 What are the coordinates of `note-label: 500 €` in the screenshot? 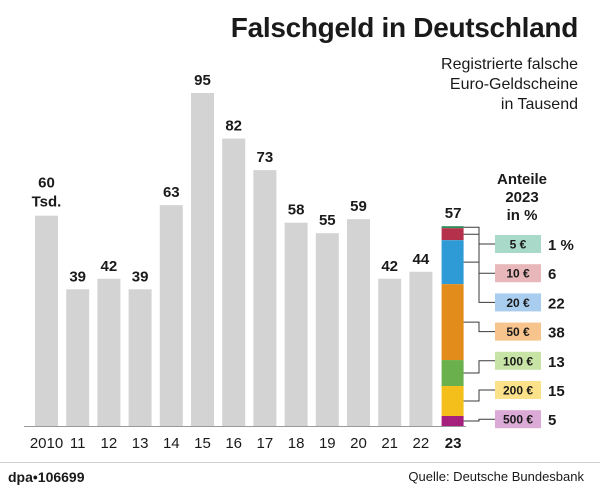 It's located at (518, 420).